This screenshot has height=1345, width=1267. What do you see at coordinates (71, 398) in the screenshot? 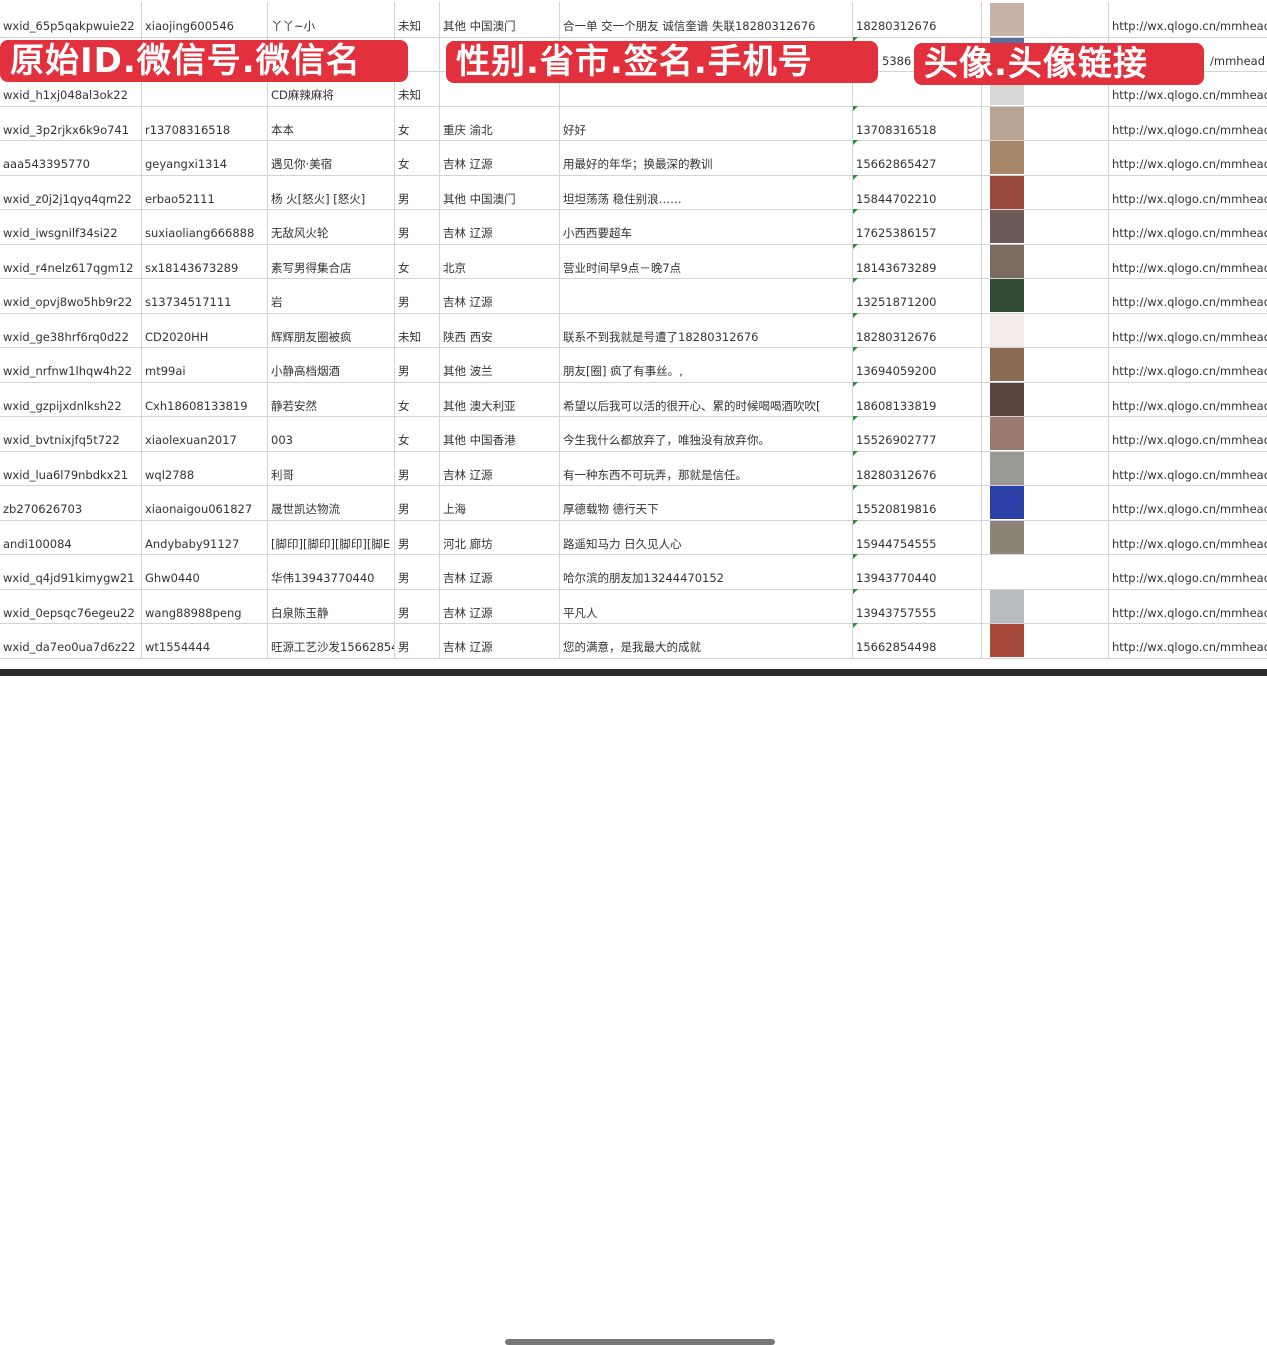
I see `original-id-cell: wxid_gzpijxdnlksh22` at bounding box center [71, 398].